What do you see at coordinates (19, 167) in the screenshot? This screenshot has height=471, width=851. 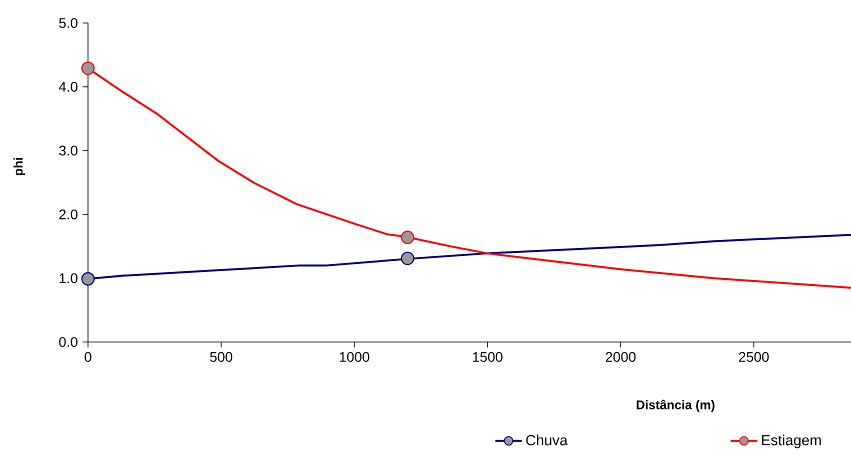 I see `y-axis-title: phi` at bounding box center [19, 167].